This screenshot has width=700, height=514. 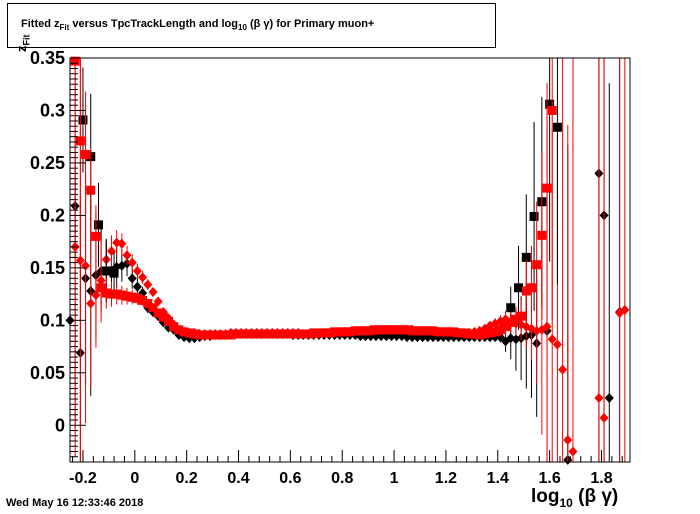 I want to click on y-tick-label: 0.3, so click(x=52, y=110).